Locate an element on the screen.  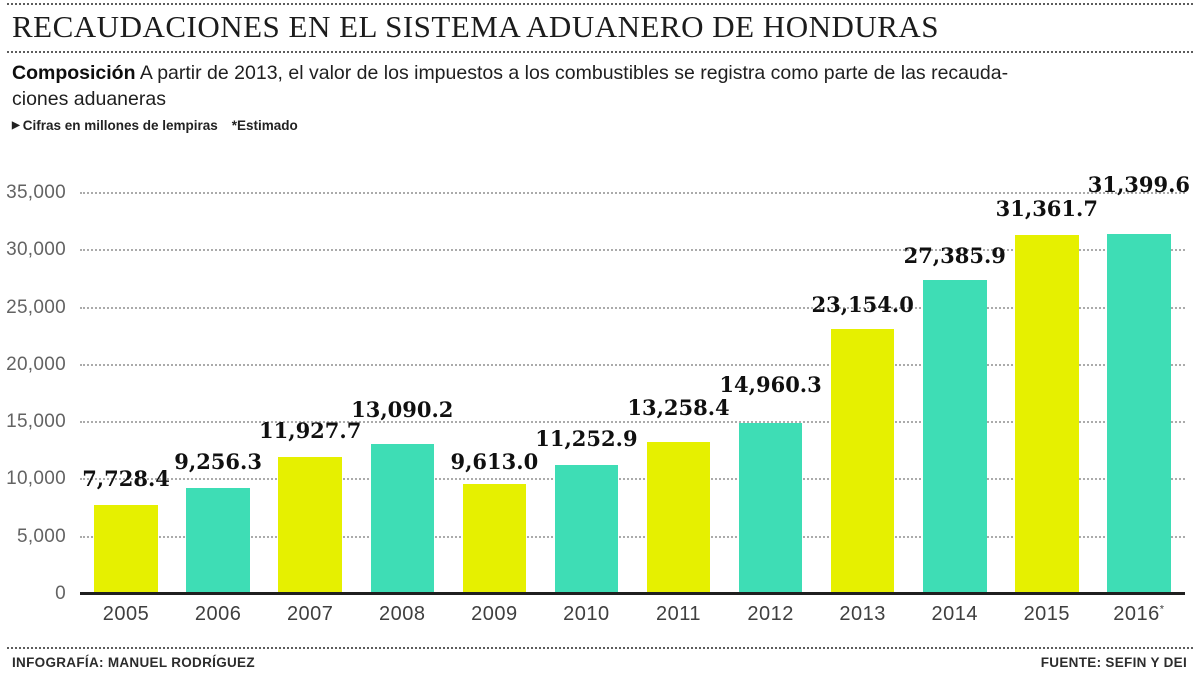
bar-value-label-2010: 11,252.9 is located at coordinates (586, 439).